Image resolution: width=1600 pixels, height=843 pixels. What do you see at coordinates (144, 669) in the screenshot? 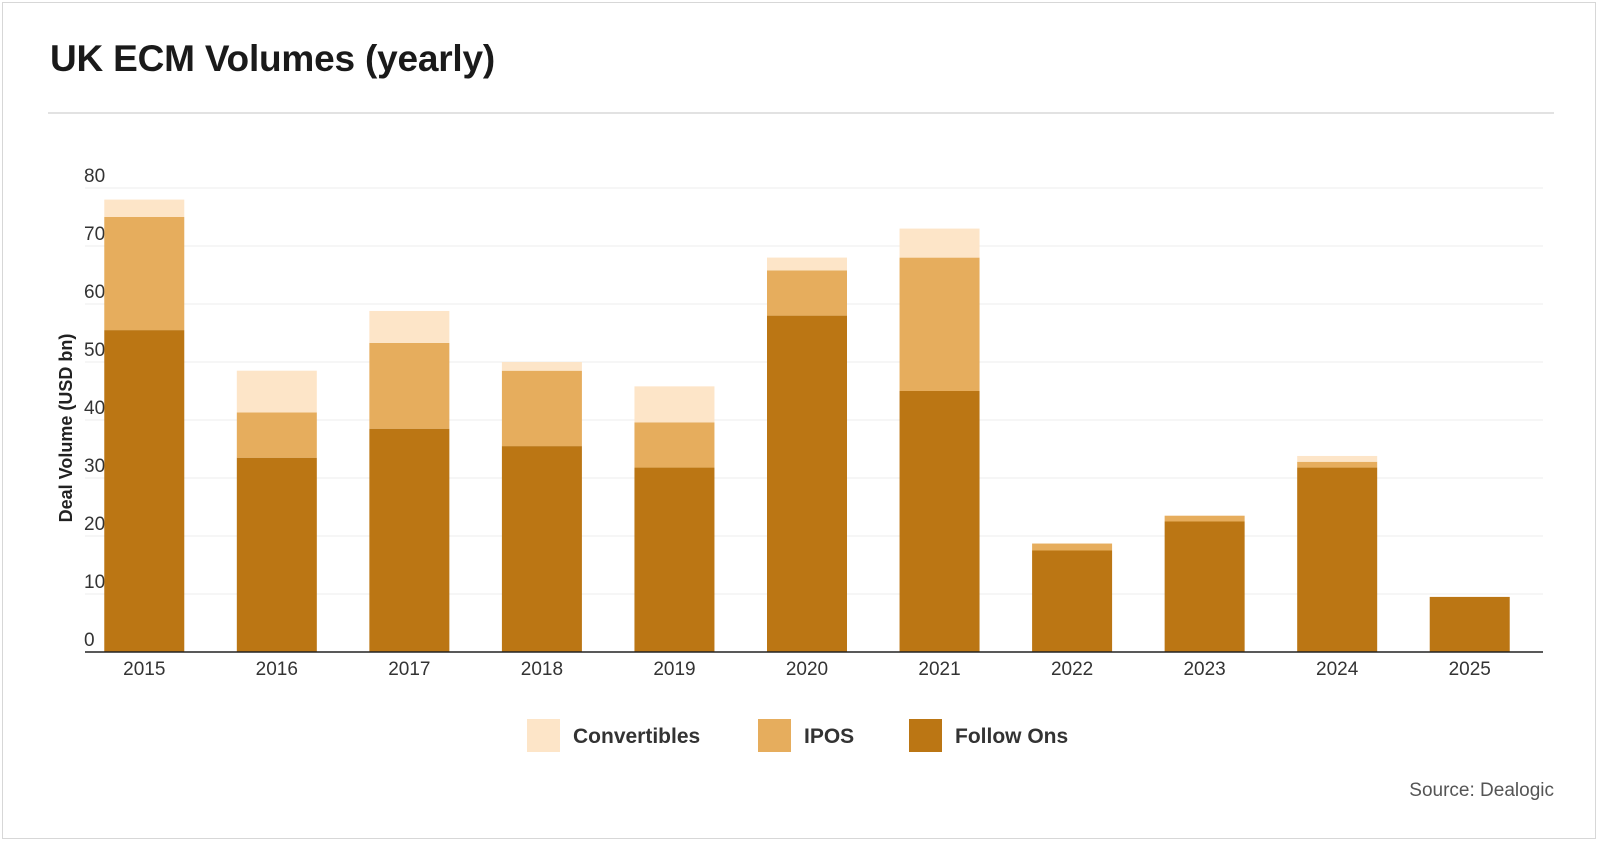
I see `x-tick-label: 2015` at bounding box center [144, 669].